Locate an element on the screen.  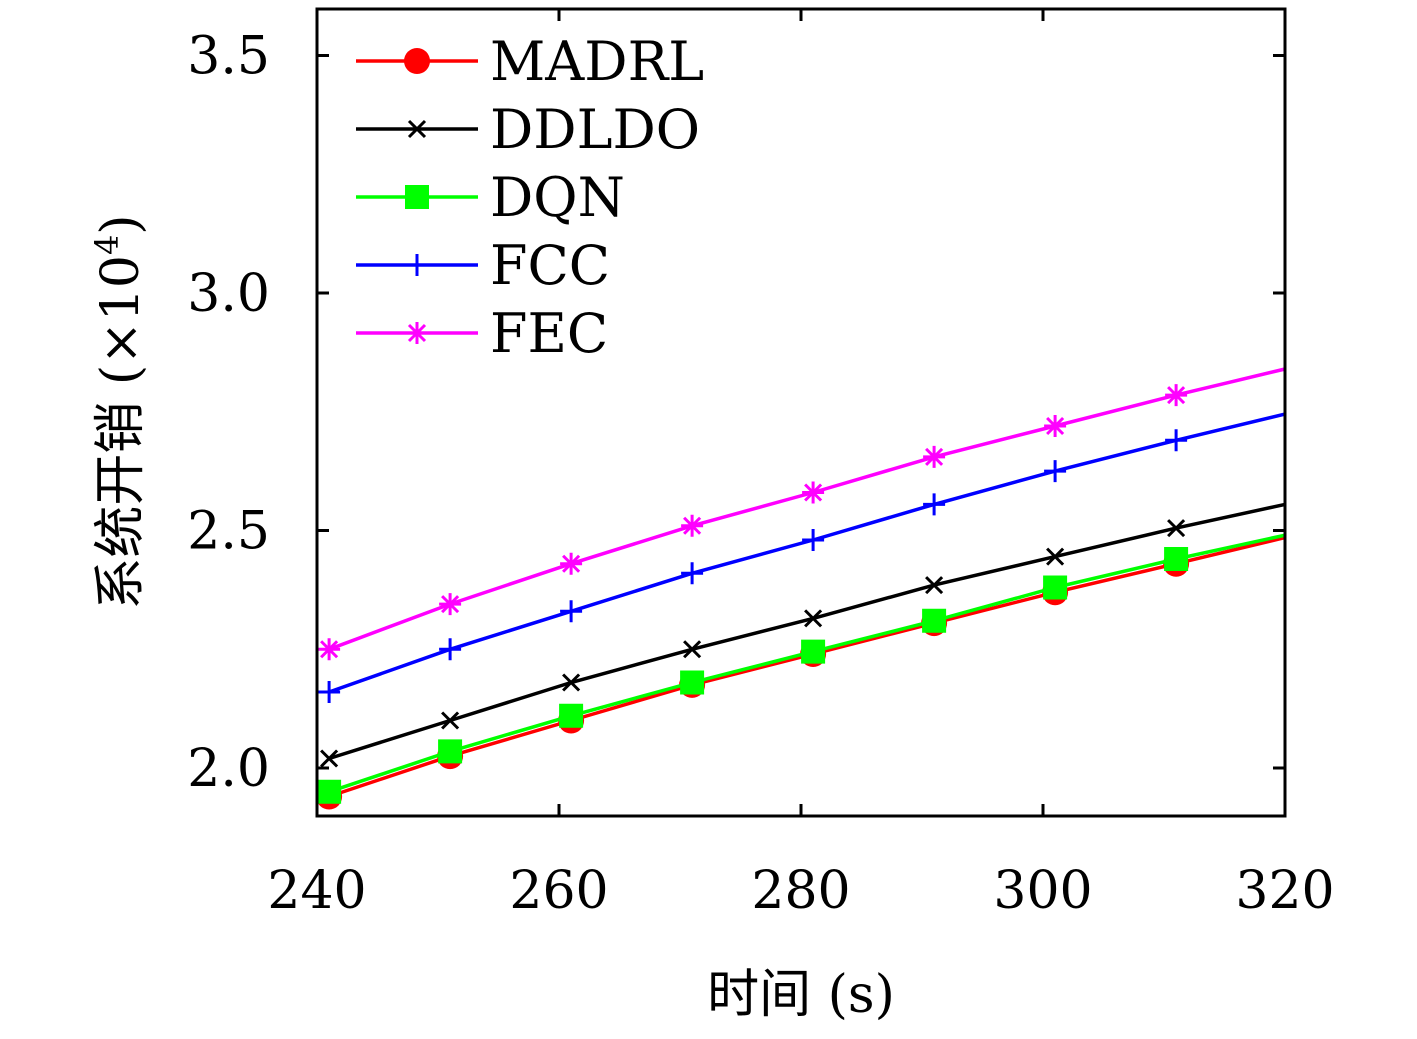
legend-label-fcc: FCC is located at coordinates (550, 265).